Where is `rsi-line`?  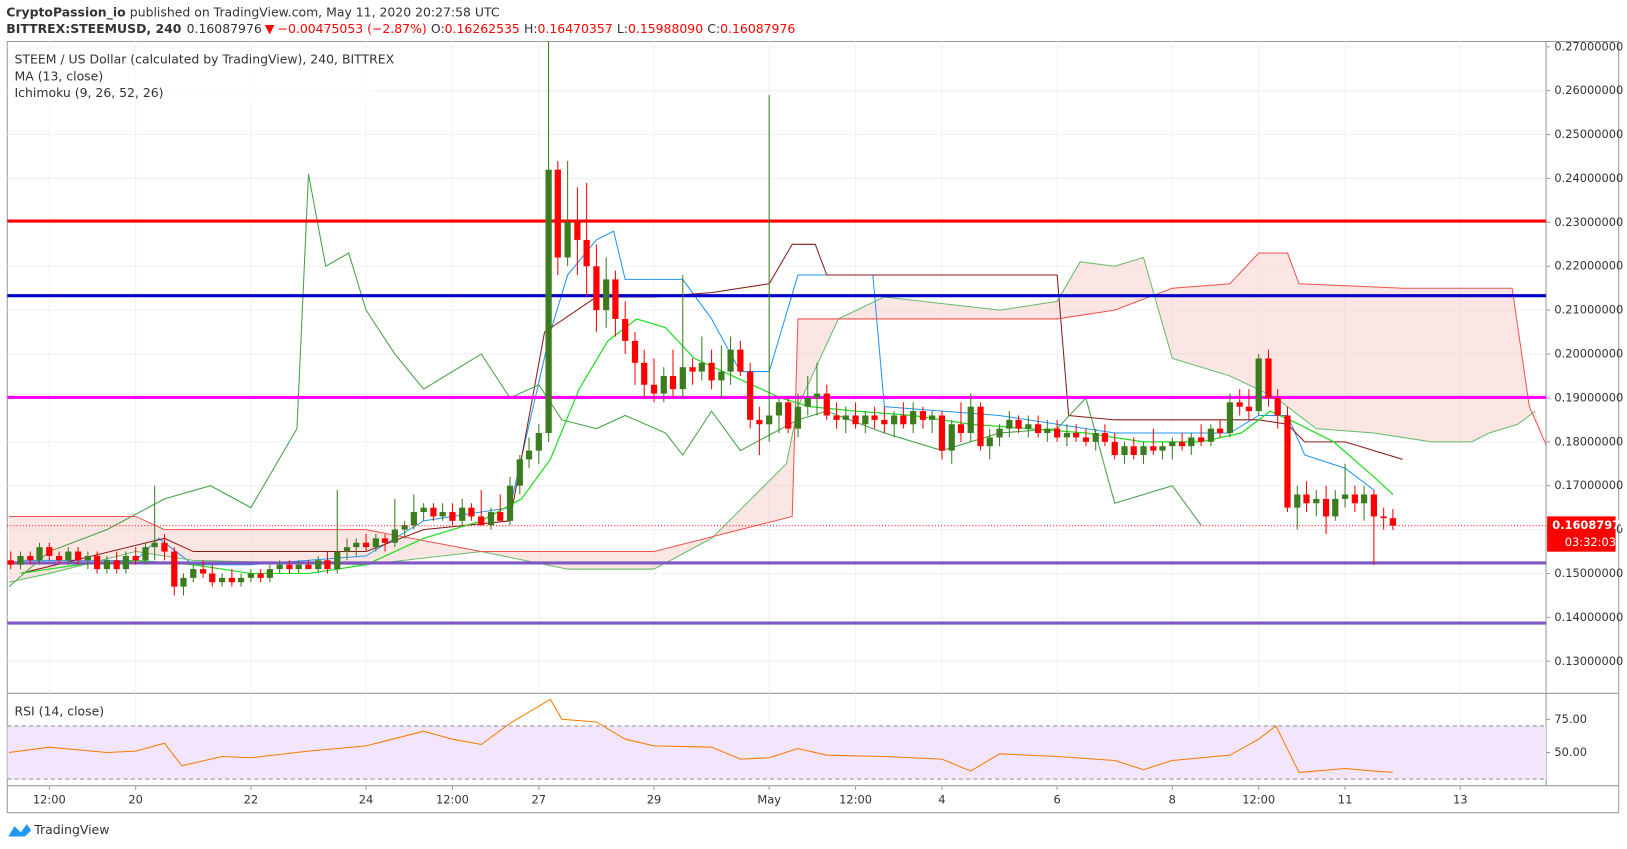 rsi-line is located at coordinates (700, 735).